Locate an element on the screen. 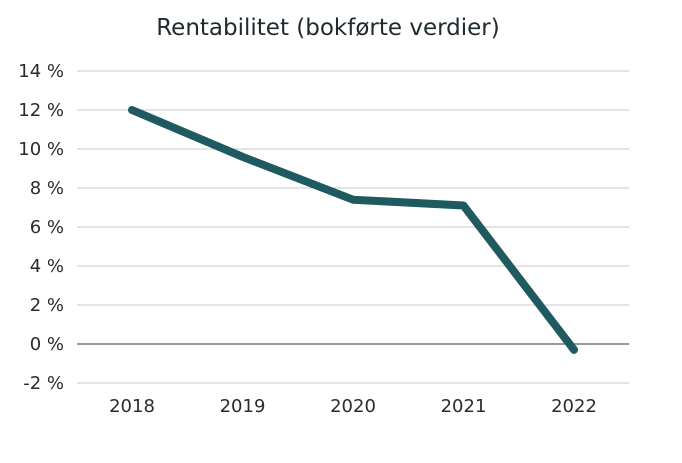  y-tick-label: 4 % is located at coordinates (47, 266).